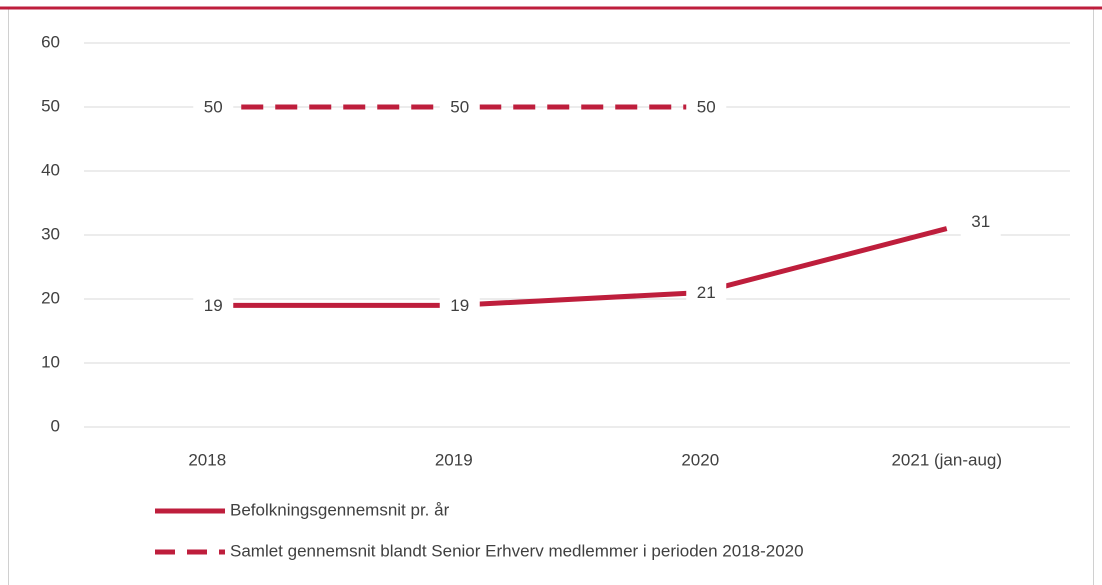  What do you see at coordinates (55, 425) in the screenshot?
I see `y-tick-label: 0` at bounding box center [55, 425].